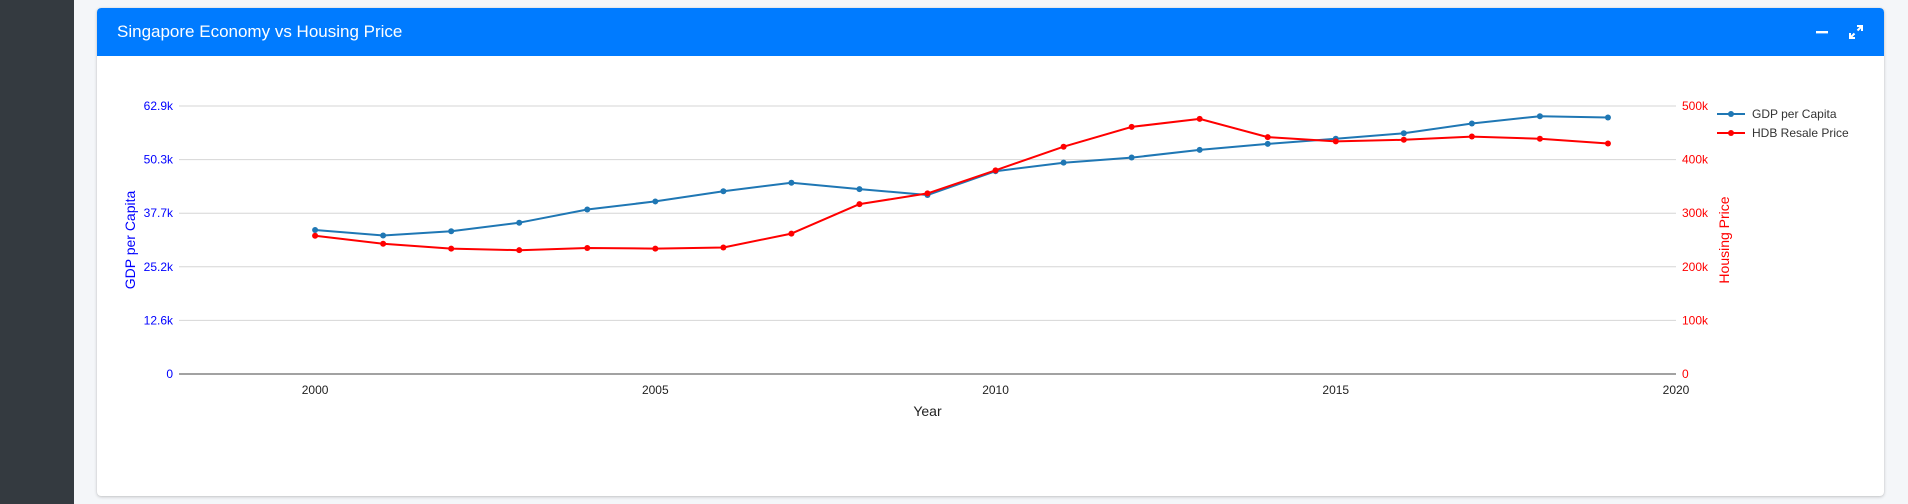  What do you see at coordinates (159, 267) in the screenshot?
I see `y-tick-label: 25.2k` at bounding box center [159, 267].